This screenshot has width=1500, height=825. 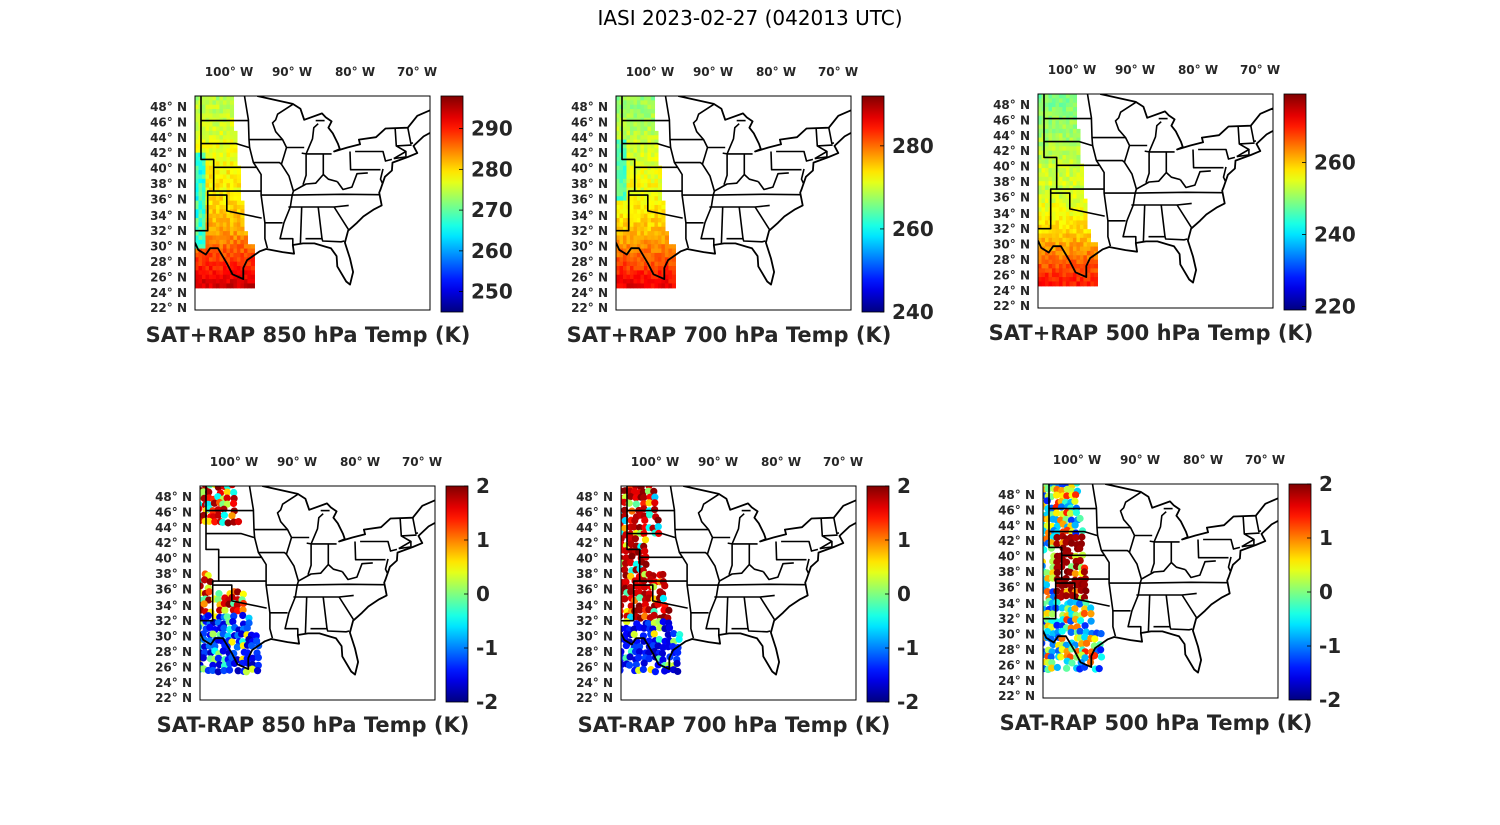 I want to click on latitude-label: 44° N, so click(x=1016, y=526).